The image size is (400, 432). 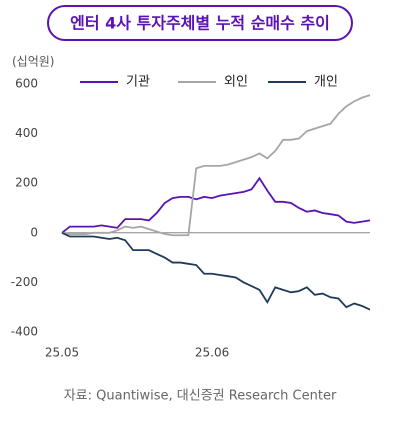 I want to click on legend-label: 기관, so click(x=138, y=82).